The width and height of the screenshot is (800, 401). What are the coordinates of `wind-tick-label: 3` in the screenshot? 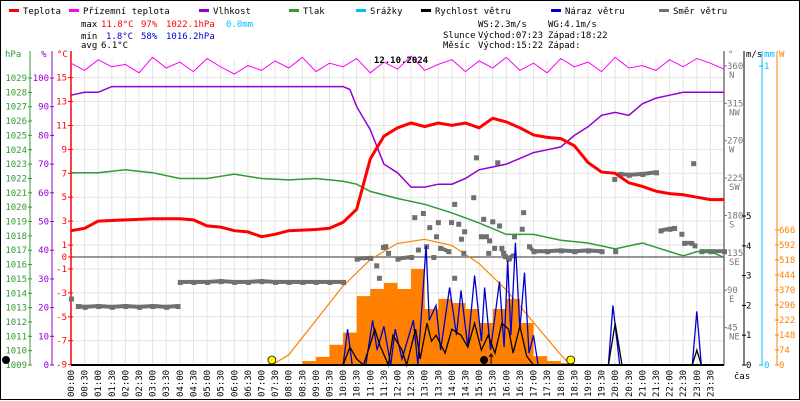 It's located at (748, 277).